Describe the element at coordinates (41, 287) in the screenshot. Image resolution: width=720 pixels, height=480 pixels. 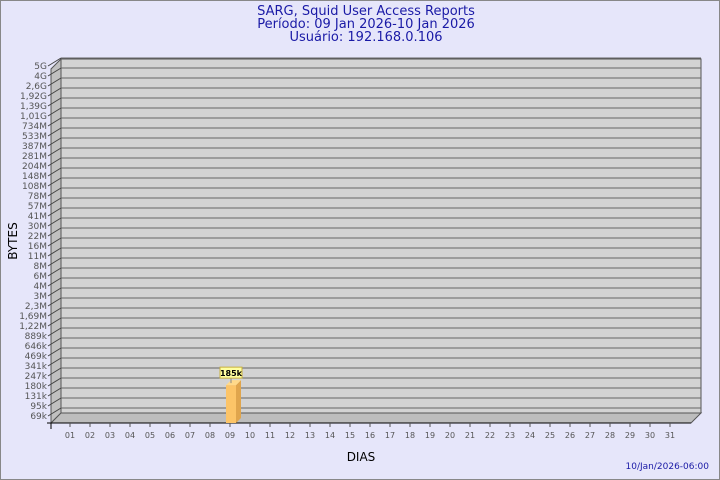
I see `y-tick-label: 4M` at that location.